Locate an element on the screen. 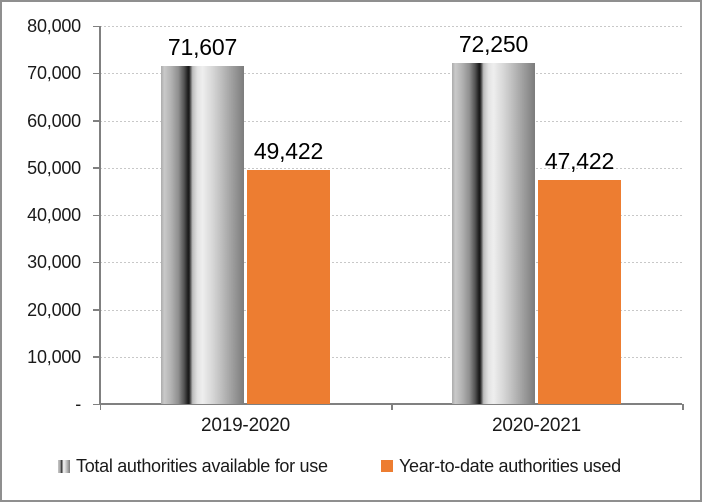 The width and height of the screenshot is (702, 502). y-axis-tick-label: - is located at coordinates (78, 404).